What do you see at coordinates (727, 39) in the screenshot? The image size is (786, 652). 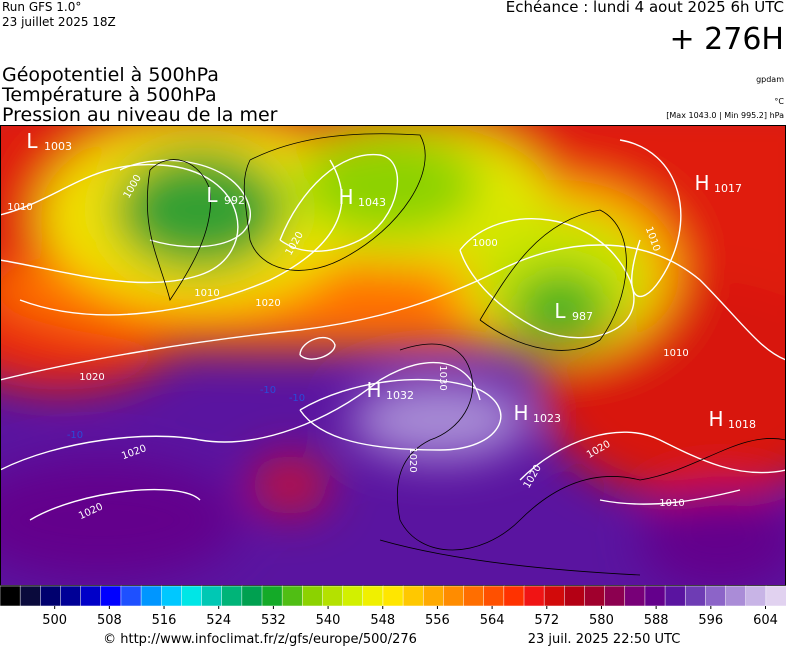 I see `forecast-hour: + 276H` at bounding box center [727, 39].